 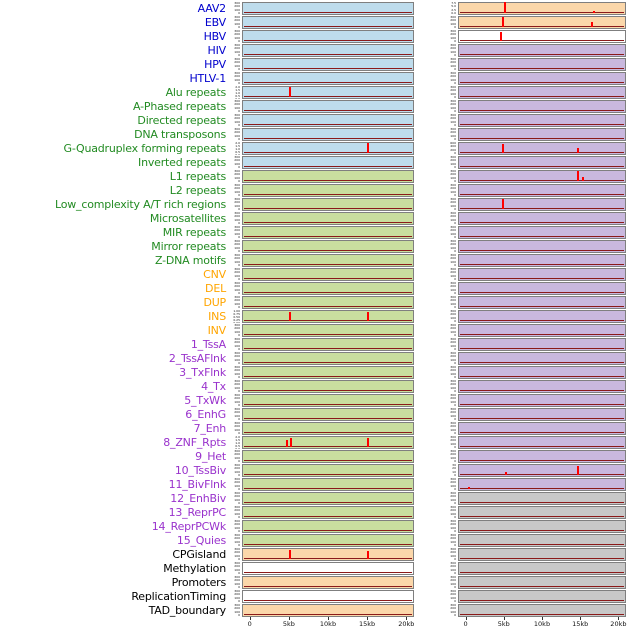 What do you see at coordinates (190, 260) in the screenshot?
I see `track-label: Z-DNA motifs` at bounding box center [190, 260].